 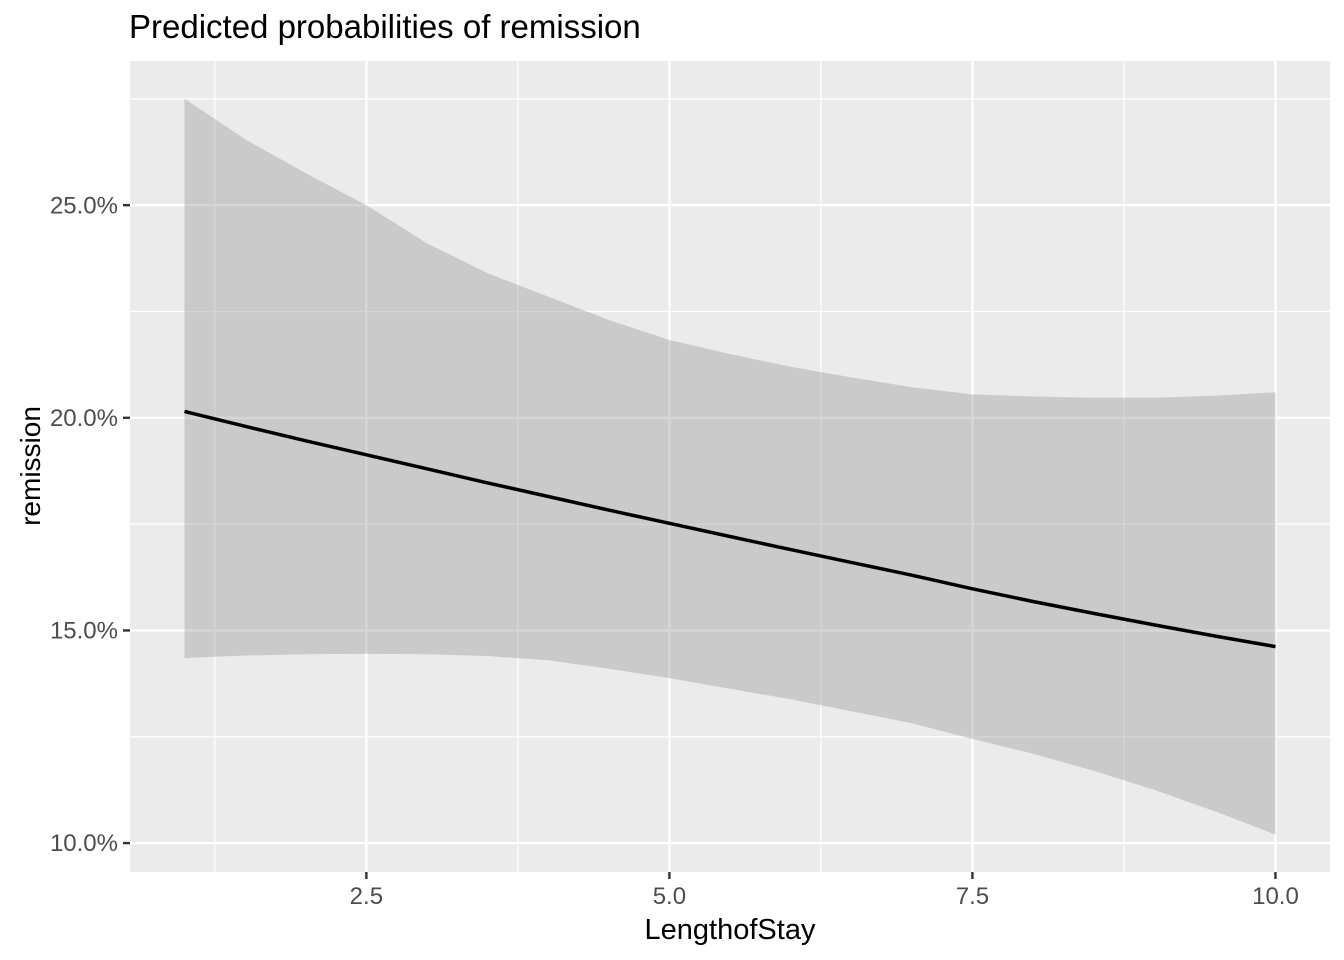 What do you see at coordinates (30, 466) in the screenshot?
I see `y-axis-title: remission` at bounding box center [30, 466].